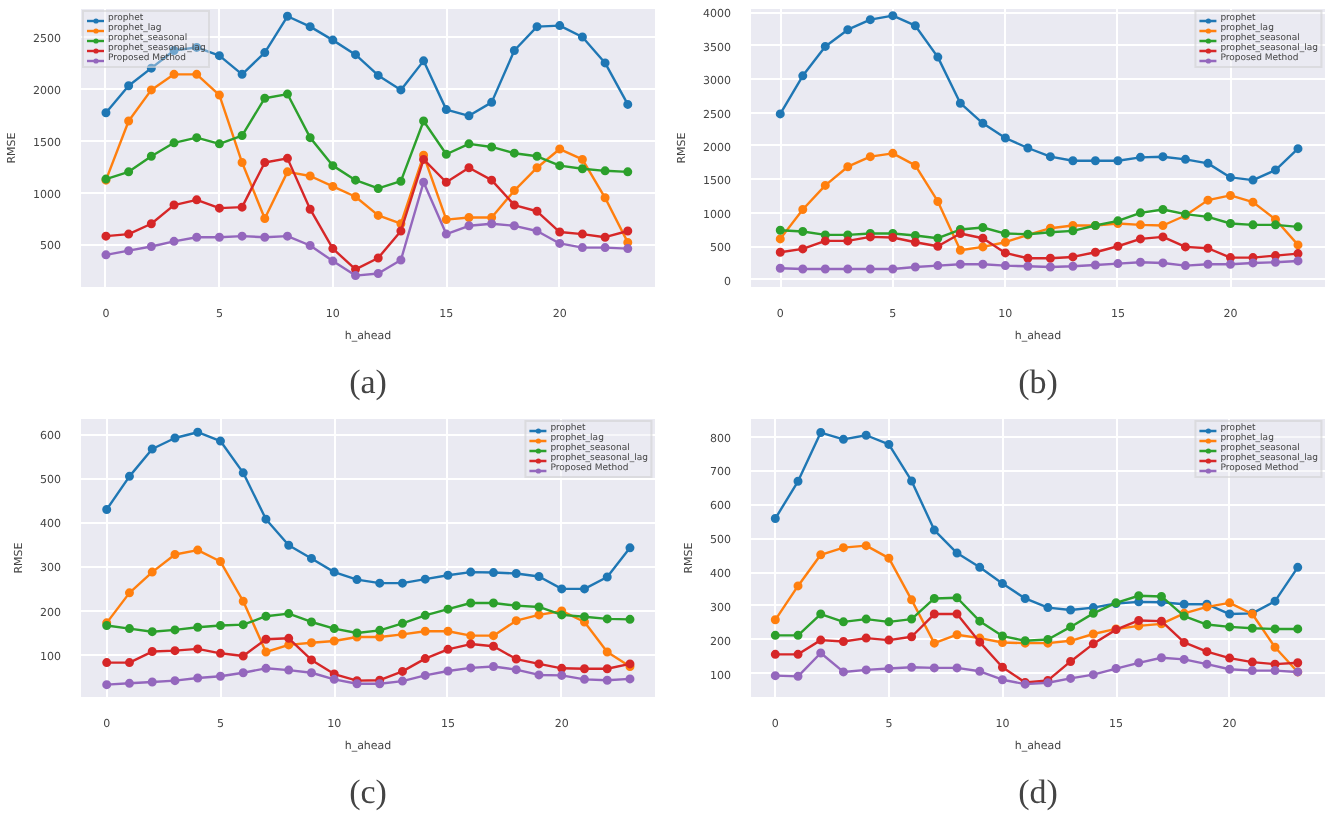 Image resolution: width=1340 pixels, height=822 pixels. Describe the element at coordinates (368, 792) in the screenshot. I see `text: (c)` at that location.